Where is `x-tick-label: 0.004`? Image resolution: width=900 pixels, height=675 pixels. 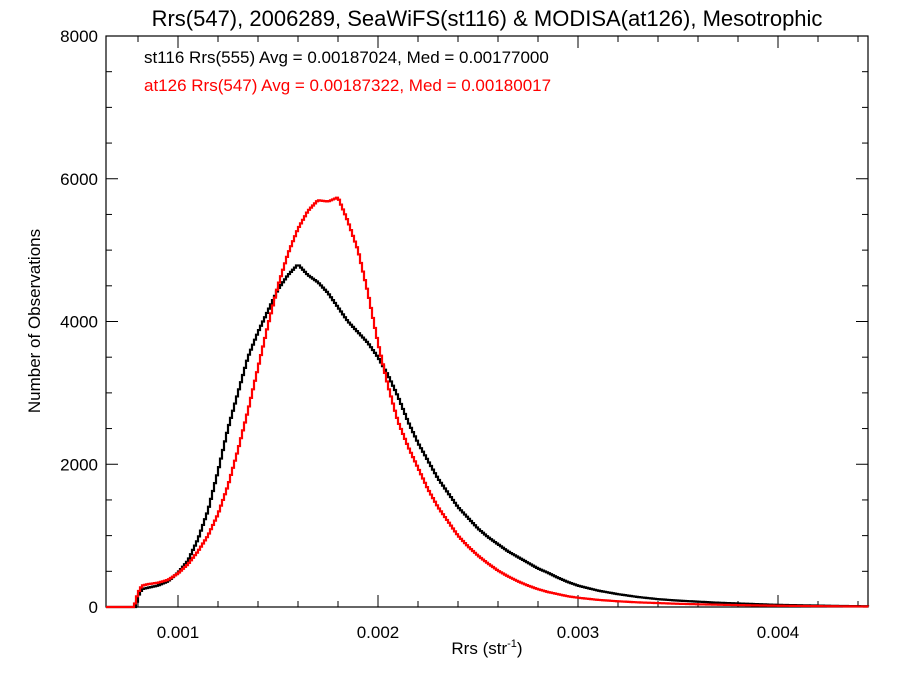 x-tick-label: 0.004 is located at coordinates (778, 632).